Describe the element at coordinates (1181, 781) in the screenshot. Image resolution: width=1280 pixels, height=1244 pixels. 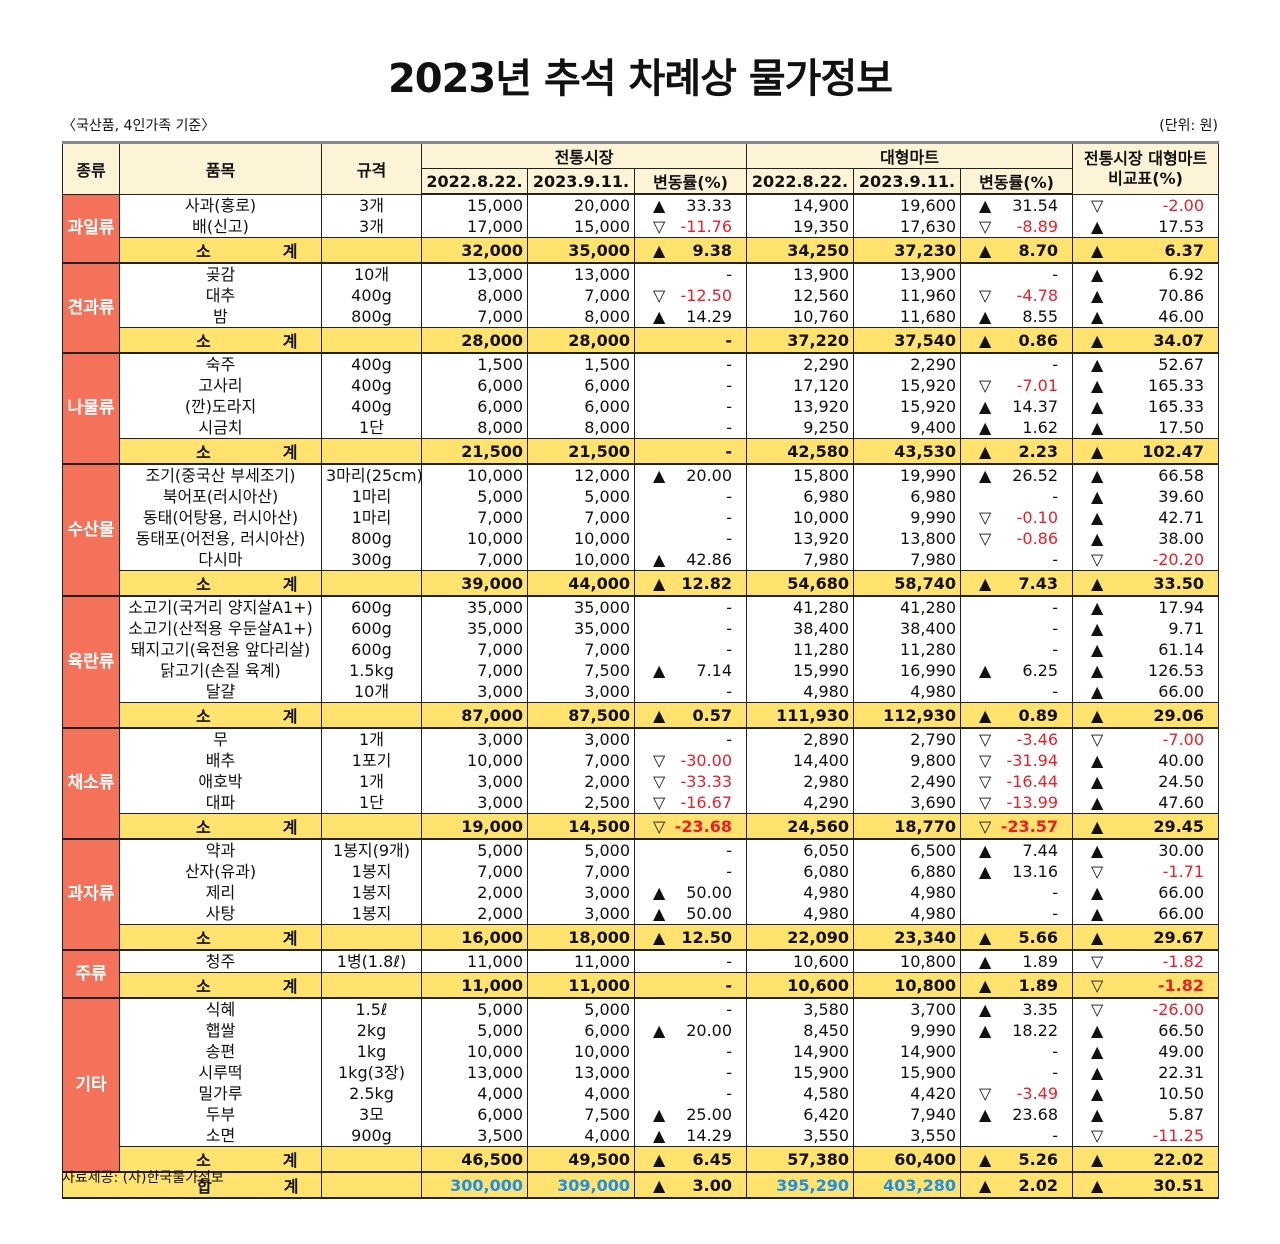
I see `change-value: 24.50` at that location.